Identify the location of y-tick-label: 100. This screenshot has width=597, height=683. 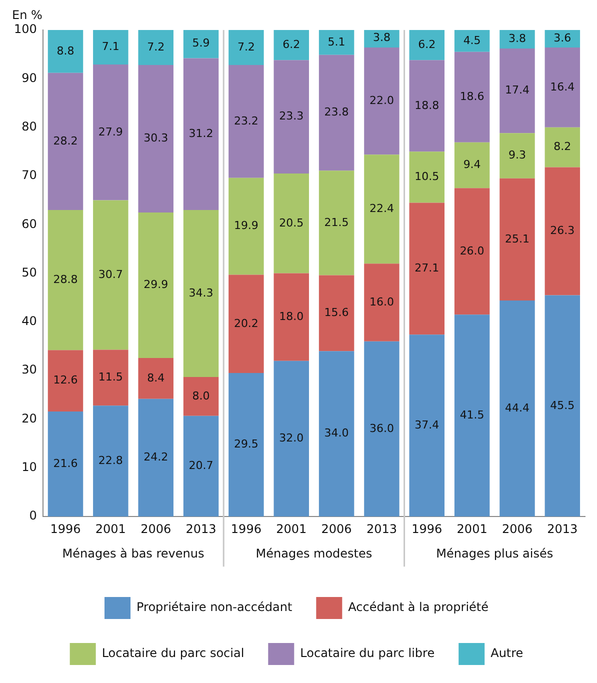
(25, 29).